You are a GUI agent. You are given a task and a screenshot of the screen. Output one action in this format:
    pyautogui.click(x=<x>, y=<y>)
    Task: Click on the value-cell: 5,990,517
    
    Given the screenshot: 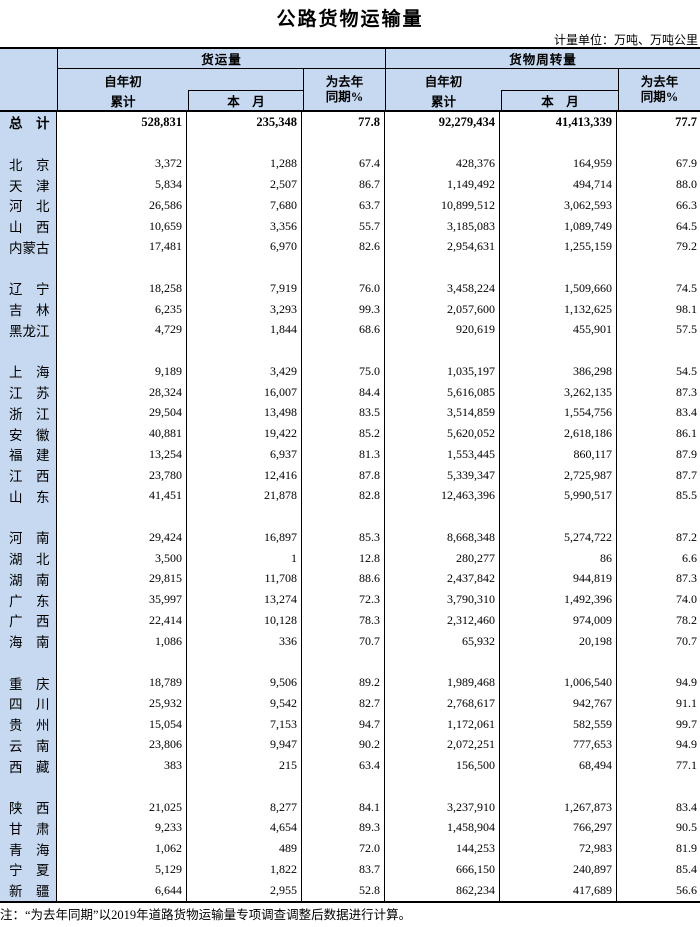 What is the action you would take?
    pyautogui.click(x=558, y=496)
    